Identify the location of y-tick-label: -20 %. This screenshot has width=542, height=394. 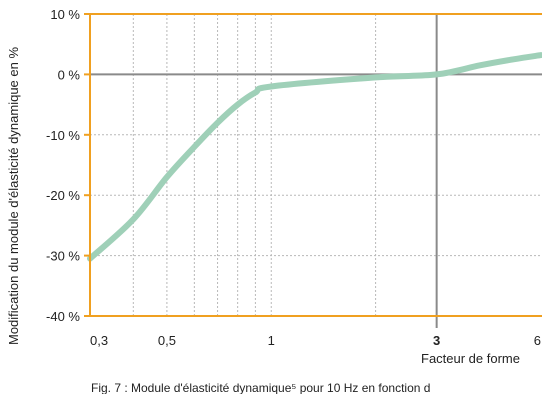
(63, 195).